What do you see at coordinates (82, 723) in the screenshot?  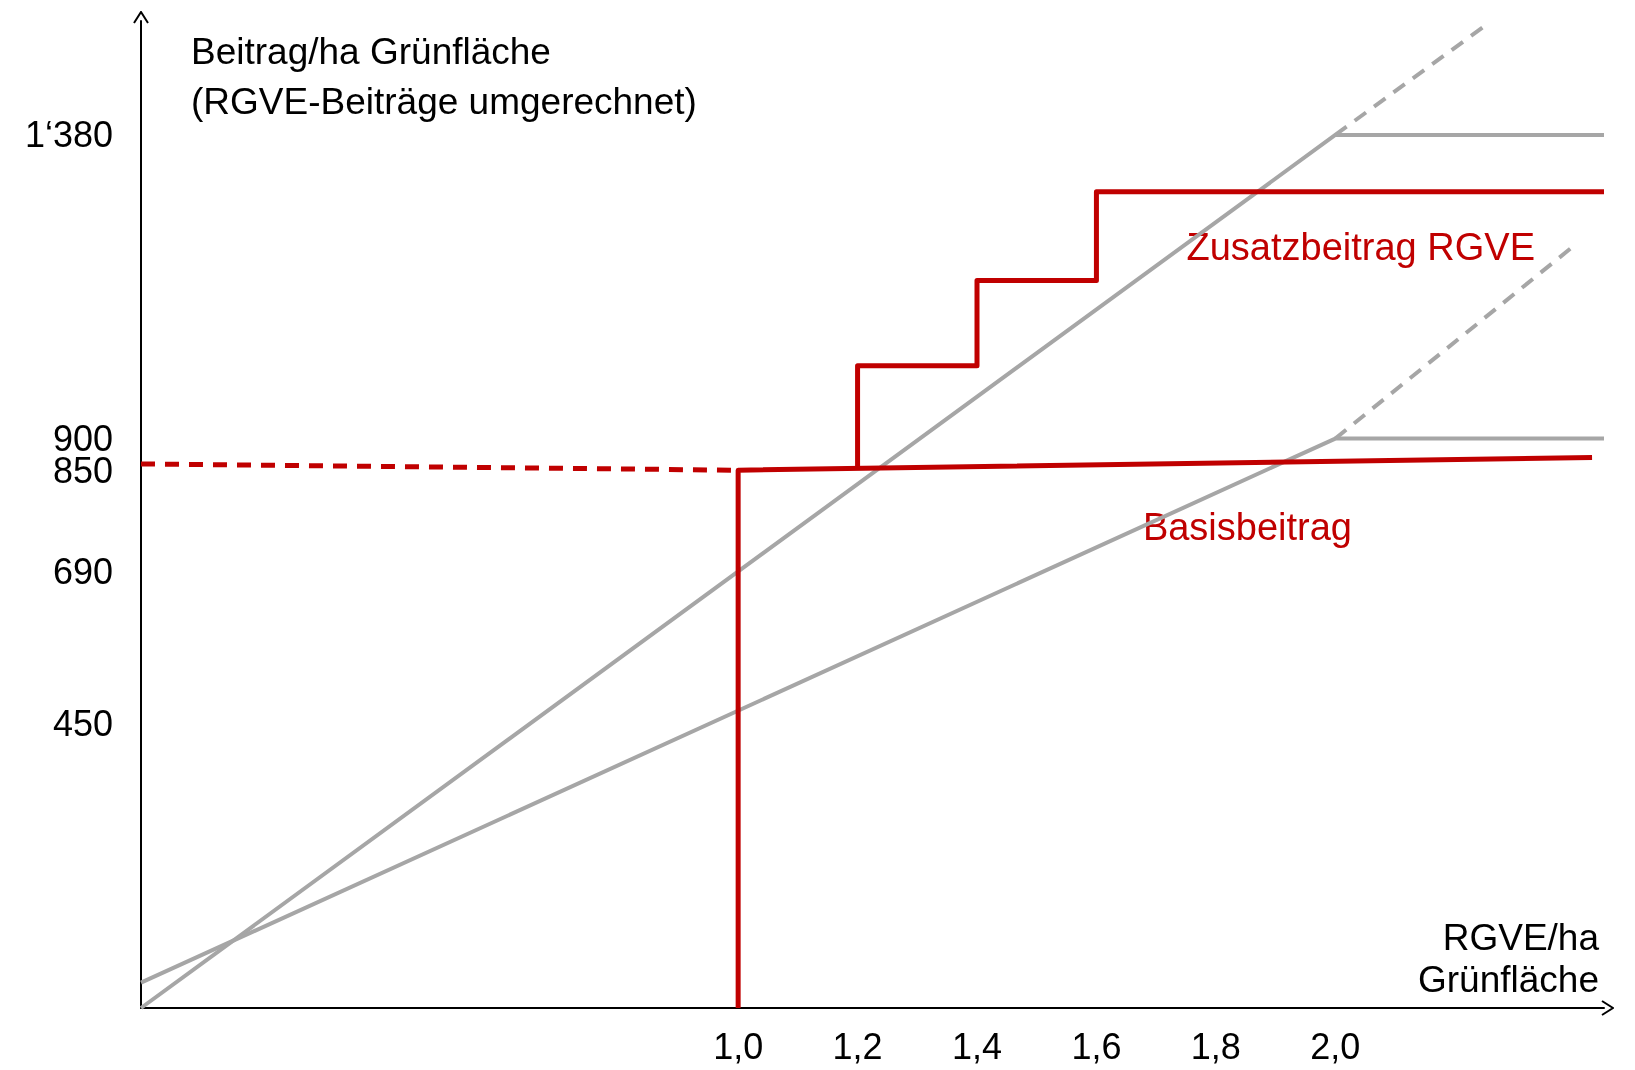 I see `y-tick-label: 450` at bounding box center [82, 723].